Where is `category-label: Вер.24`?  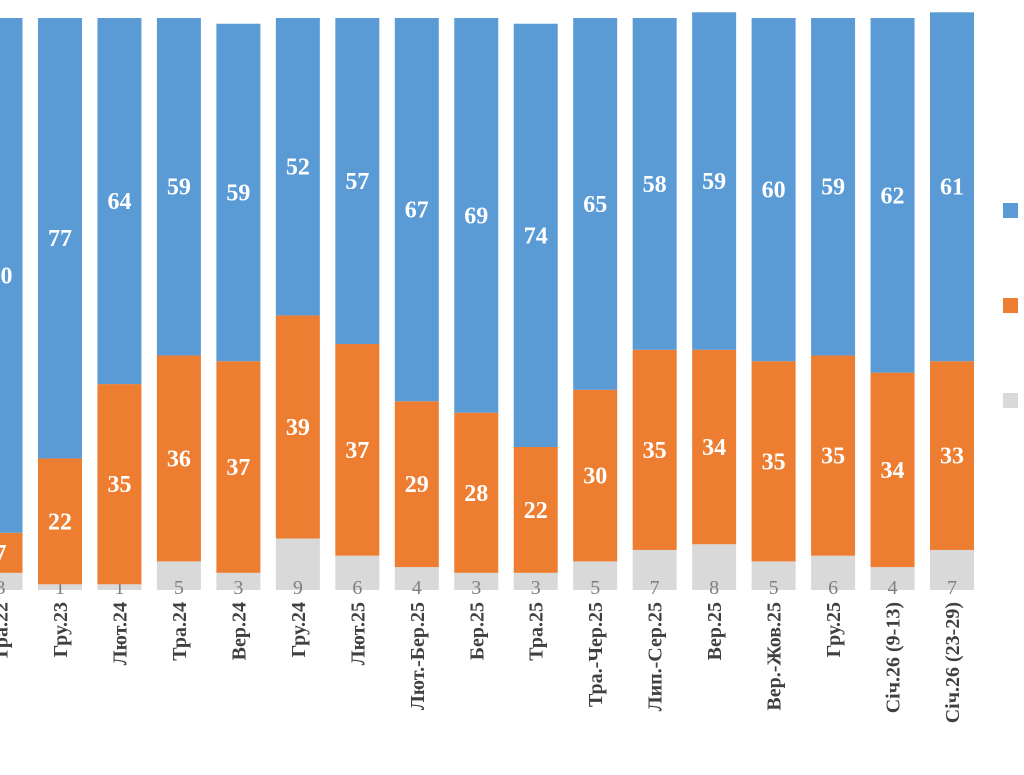
category-label: Вер.24 is located at coordinates (239, 631).